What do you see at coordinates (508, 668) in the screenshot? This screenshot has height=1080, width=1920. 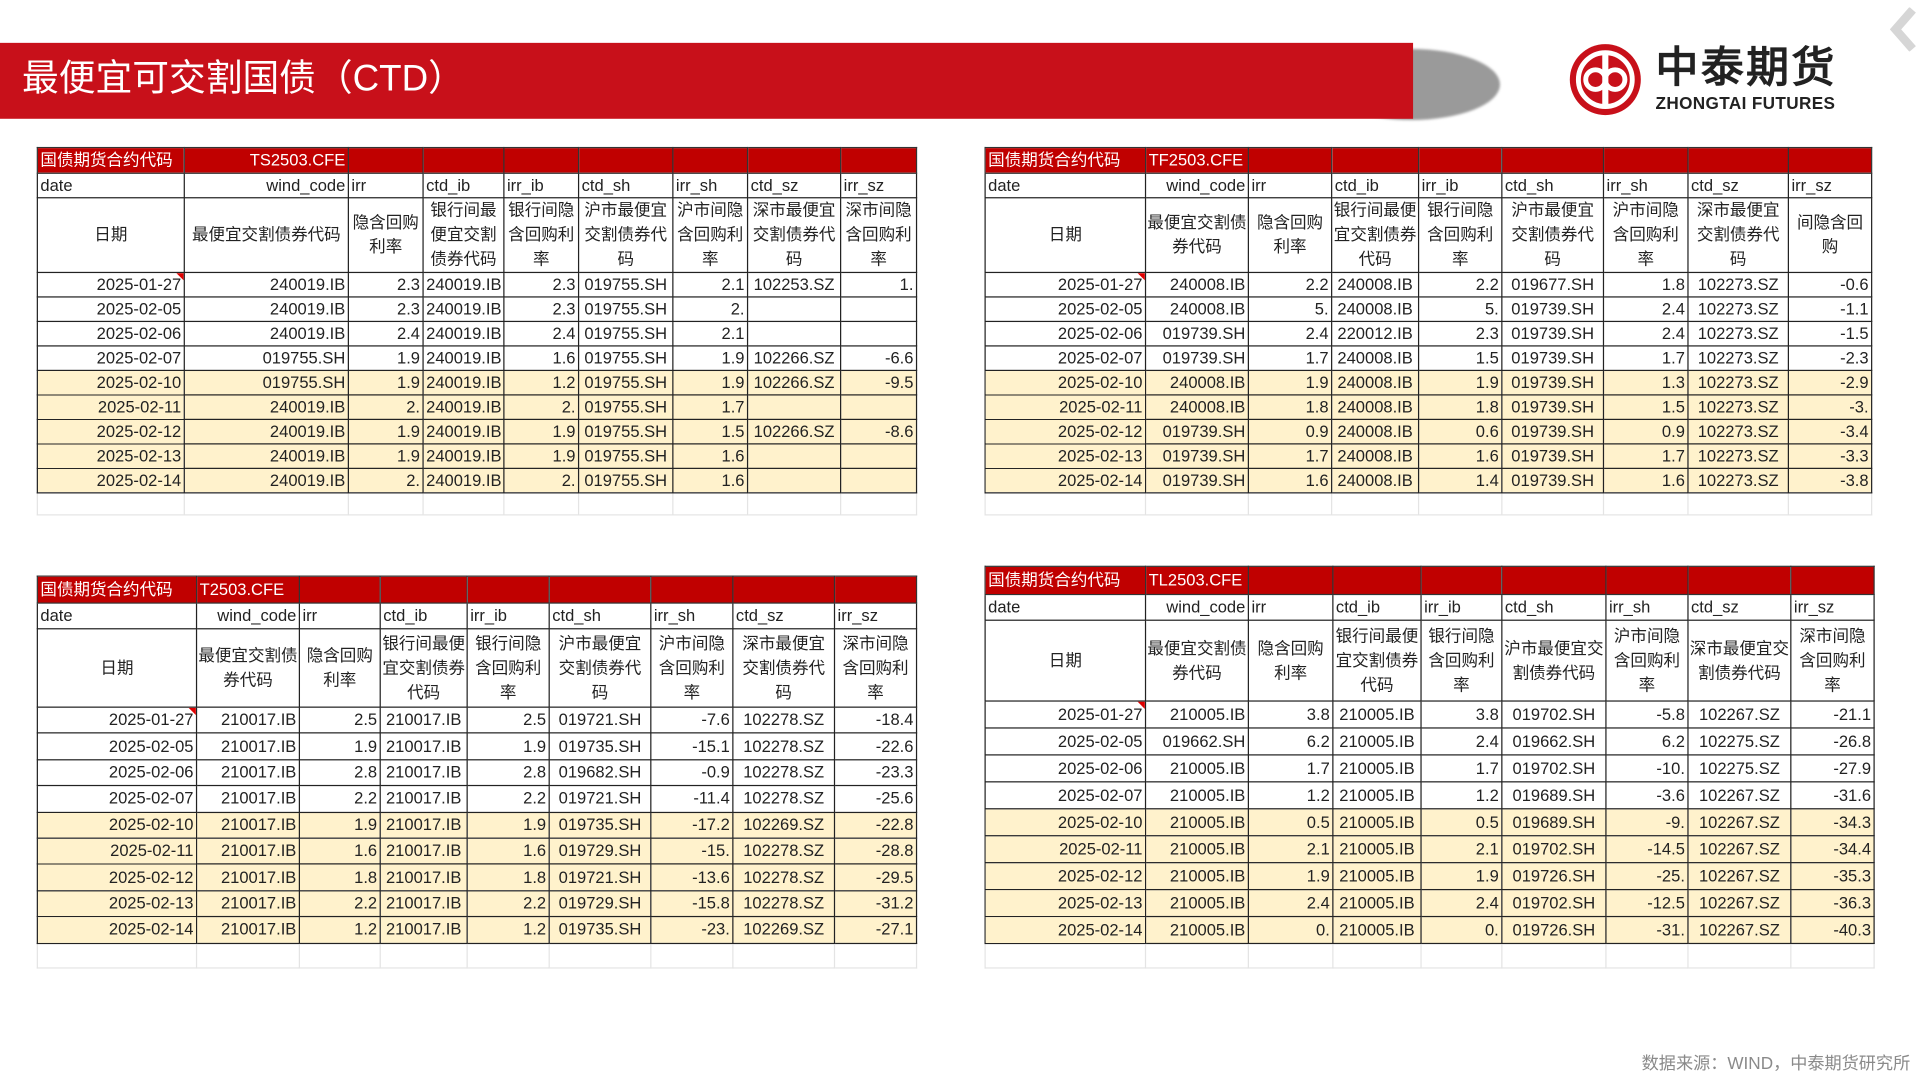 I see `column-header: 银行间隐含回购利率` at bounding box center [508, 668].